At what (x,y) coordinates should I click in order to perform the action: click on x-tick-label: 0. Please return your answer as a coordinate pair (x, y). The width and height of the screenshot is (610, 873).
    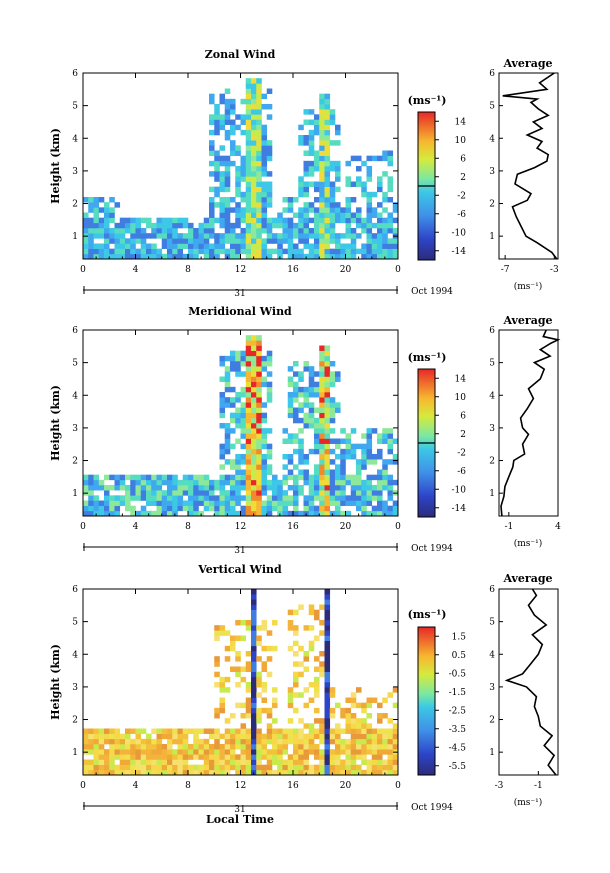
    Looking at the image, I should click on (398, 270).